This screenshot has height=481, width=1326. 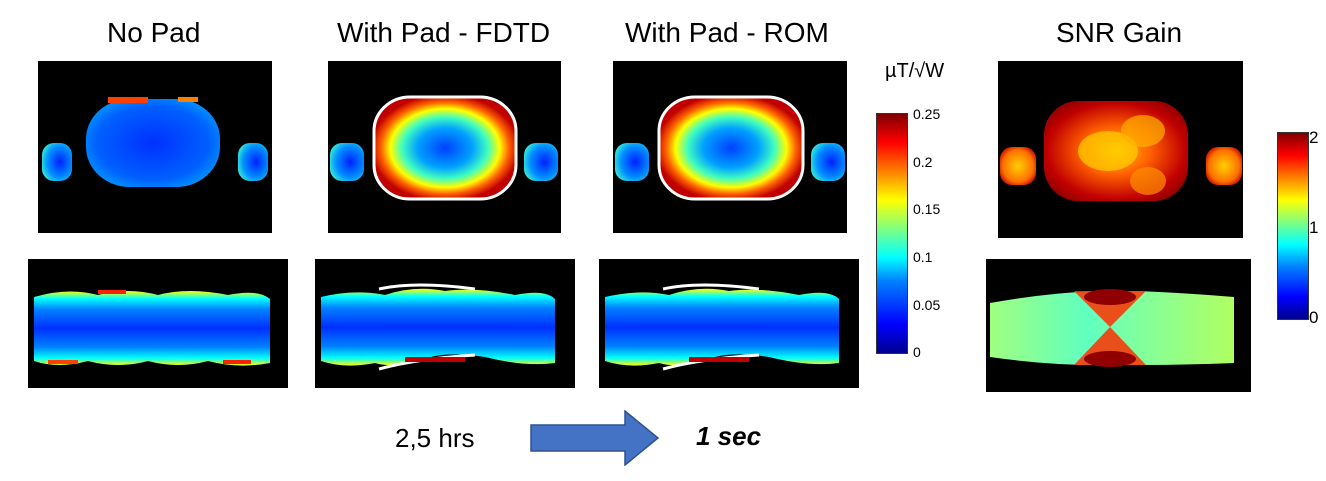 I want to click on map-with-pad-rom-axial, so click(x=730, y=147).